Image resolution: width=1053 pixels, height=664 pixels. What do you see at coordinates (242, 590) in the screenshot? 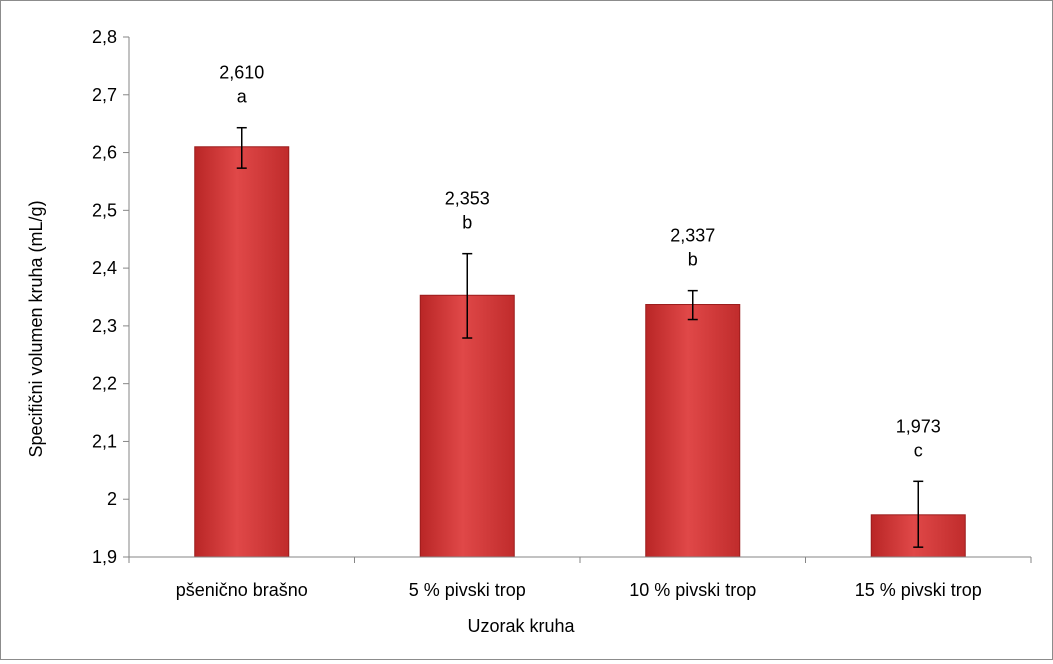
I see `x-tick-label: pšenično brašno` at bounding box center [242, 590].